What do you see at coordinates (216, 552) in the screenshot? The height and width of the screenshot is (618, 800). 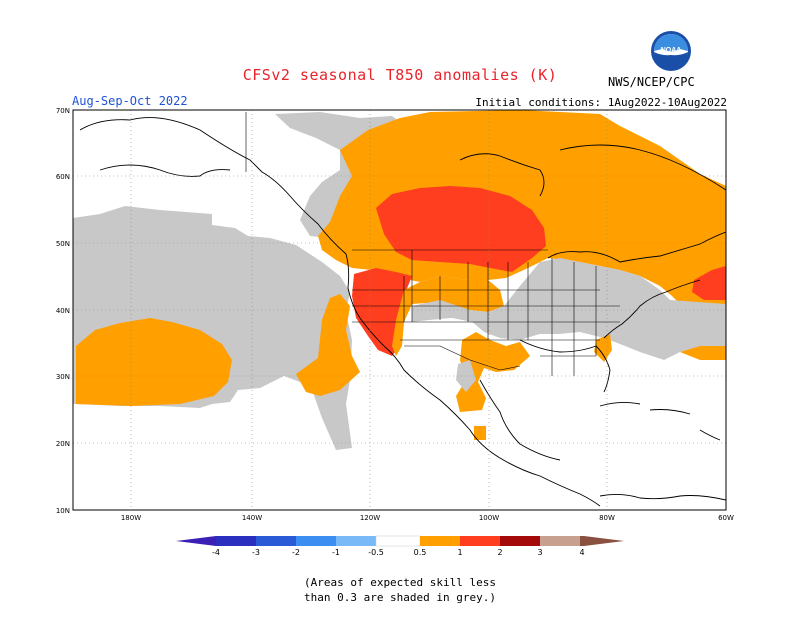 I see `legend-tick-label: -4` at bounding box center [216, 552].